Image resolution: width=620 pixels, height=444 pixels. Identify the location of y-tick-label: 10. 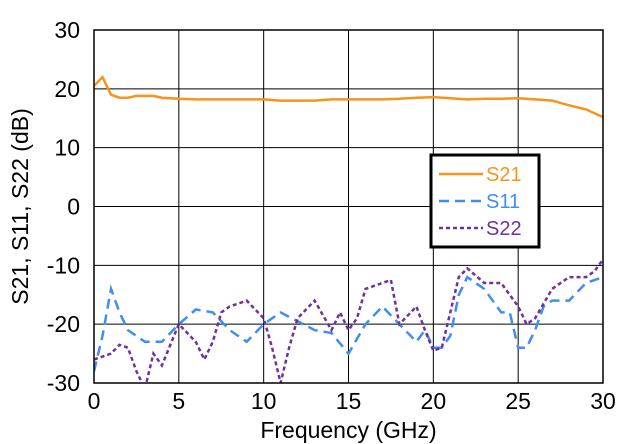
(67, 148).